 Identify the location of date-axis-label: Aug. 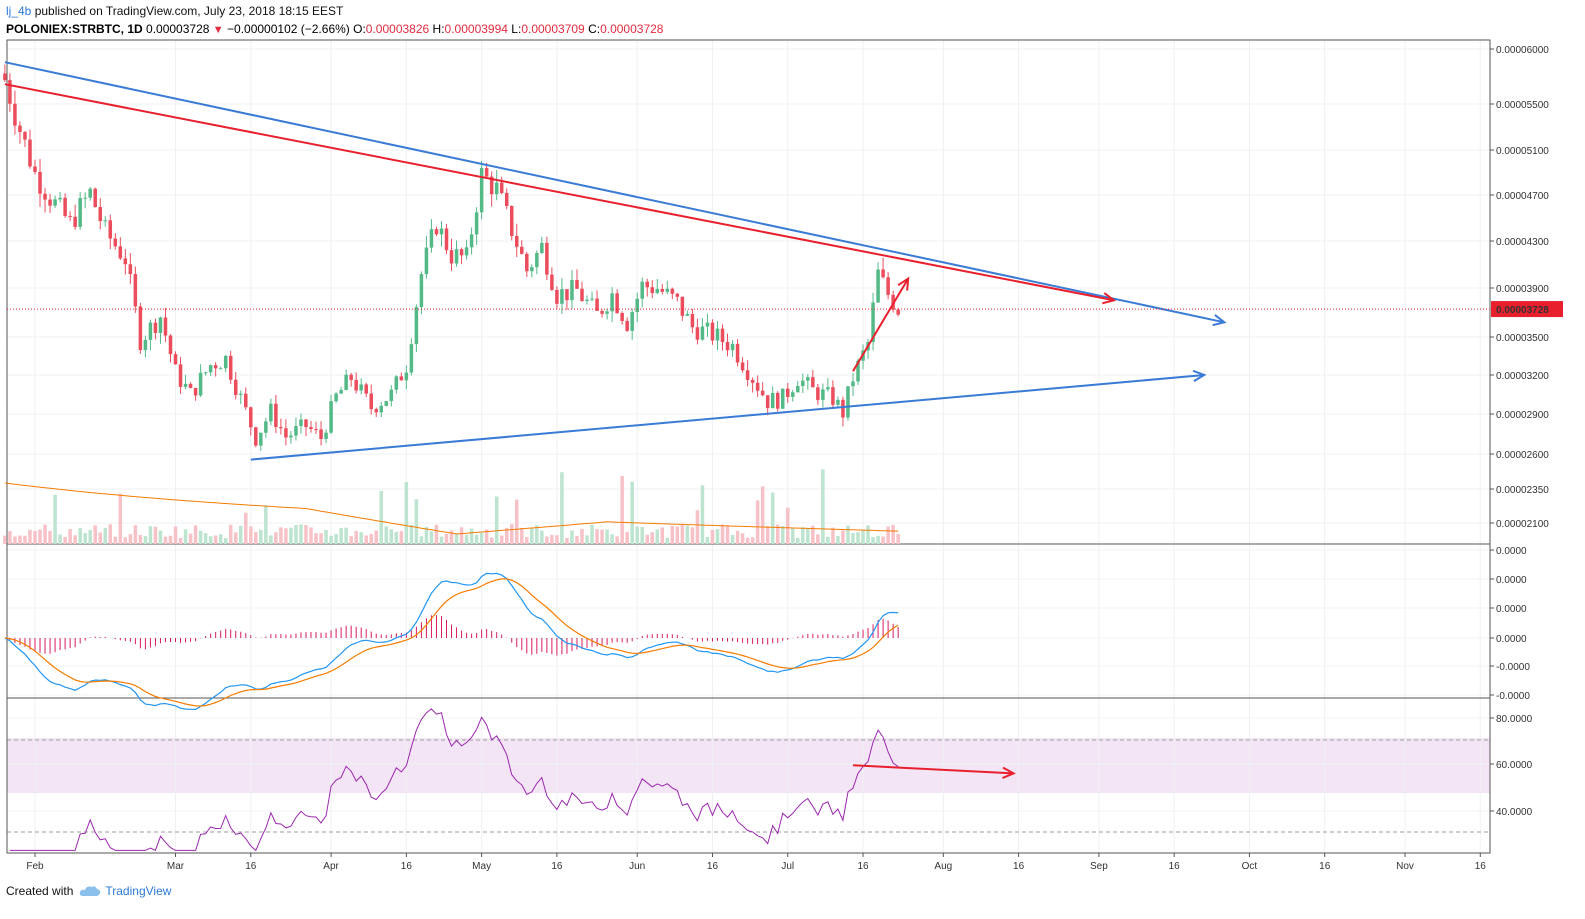
(943, 866).